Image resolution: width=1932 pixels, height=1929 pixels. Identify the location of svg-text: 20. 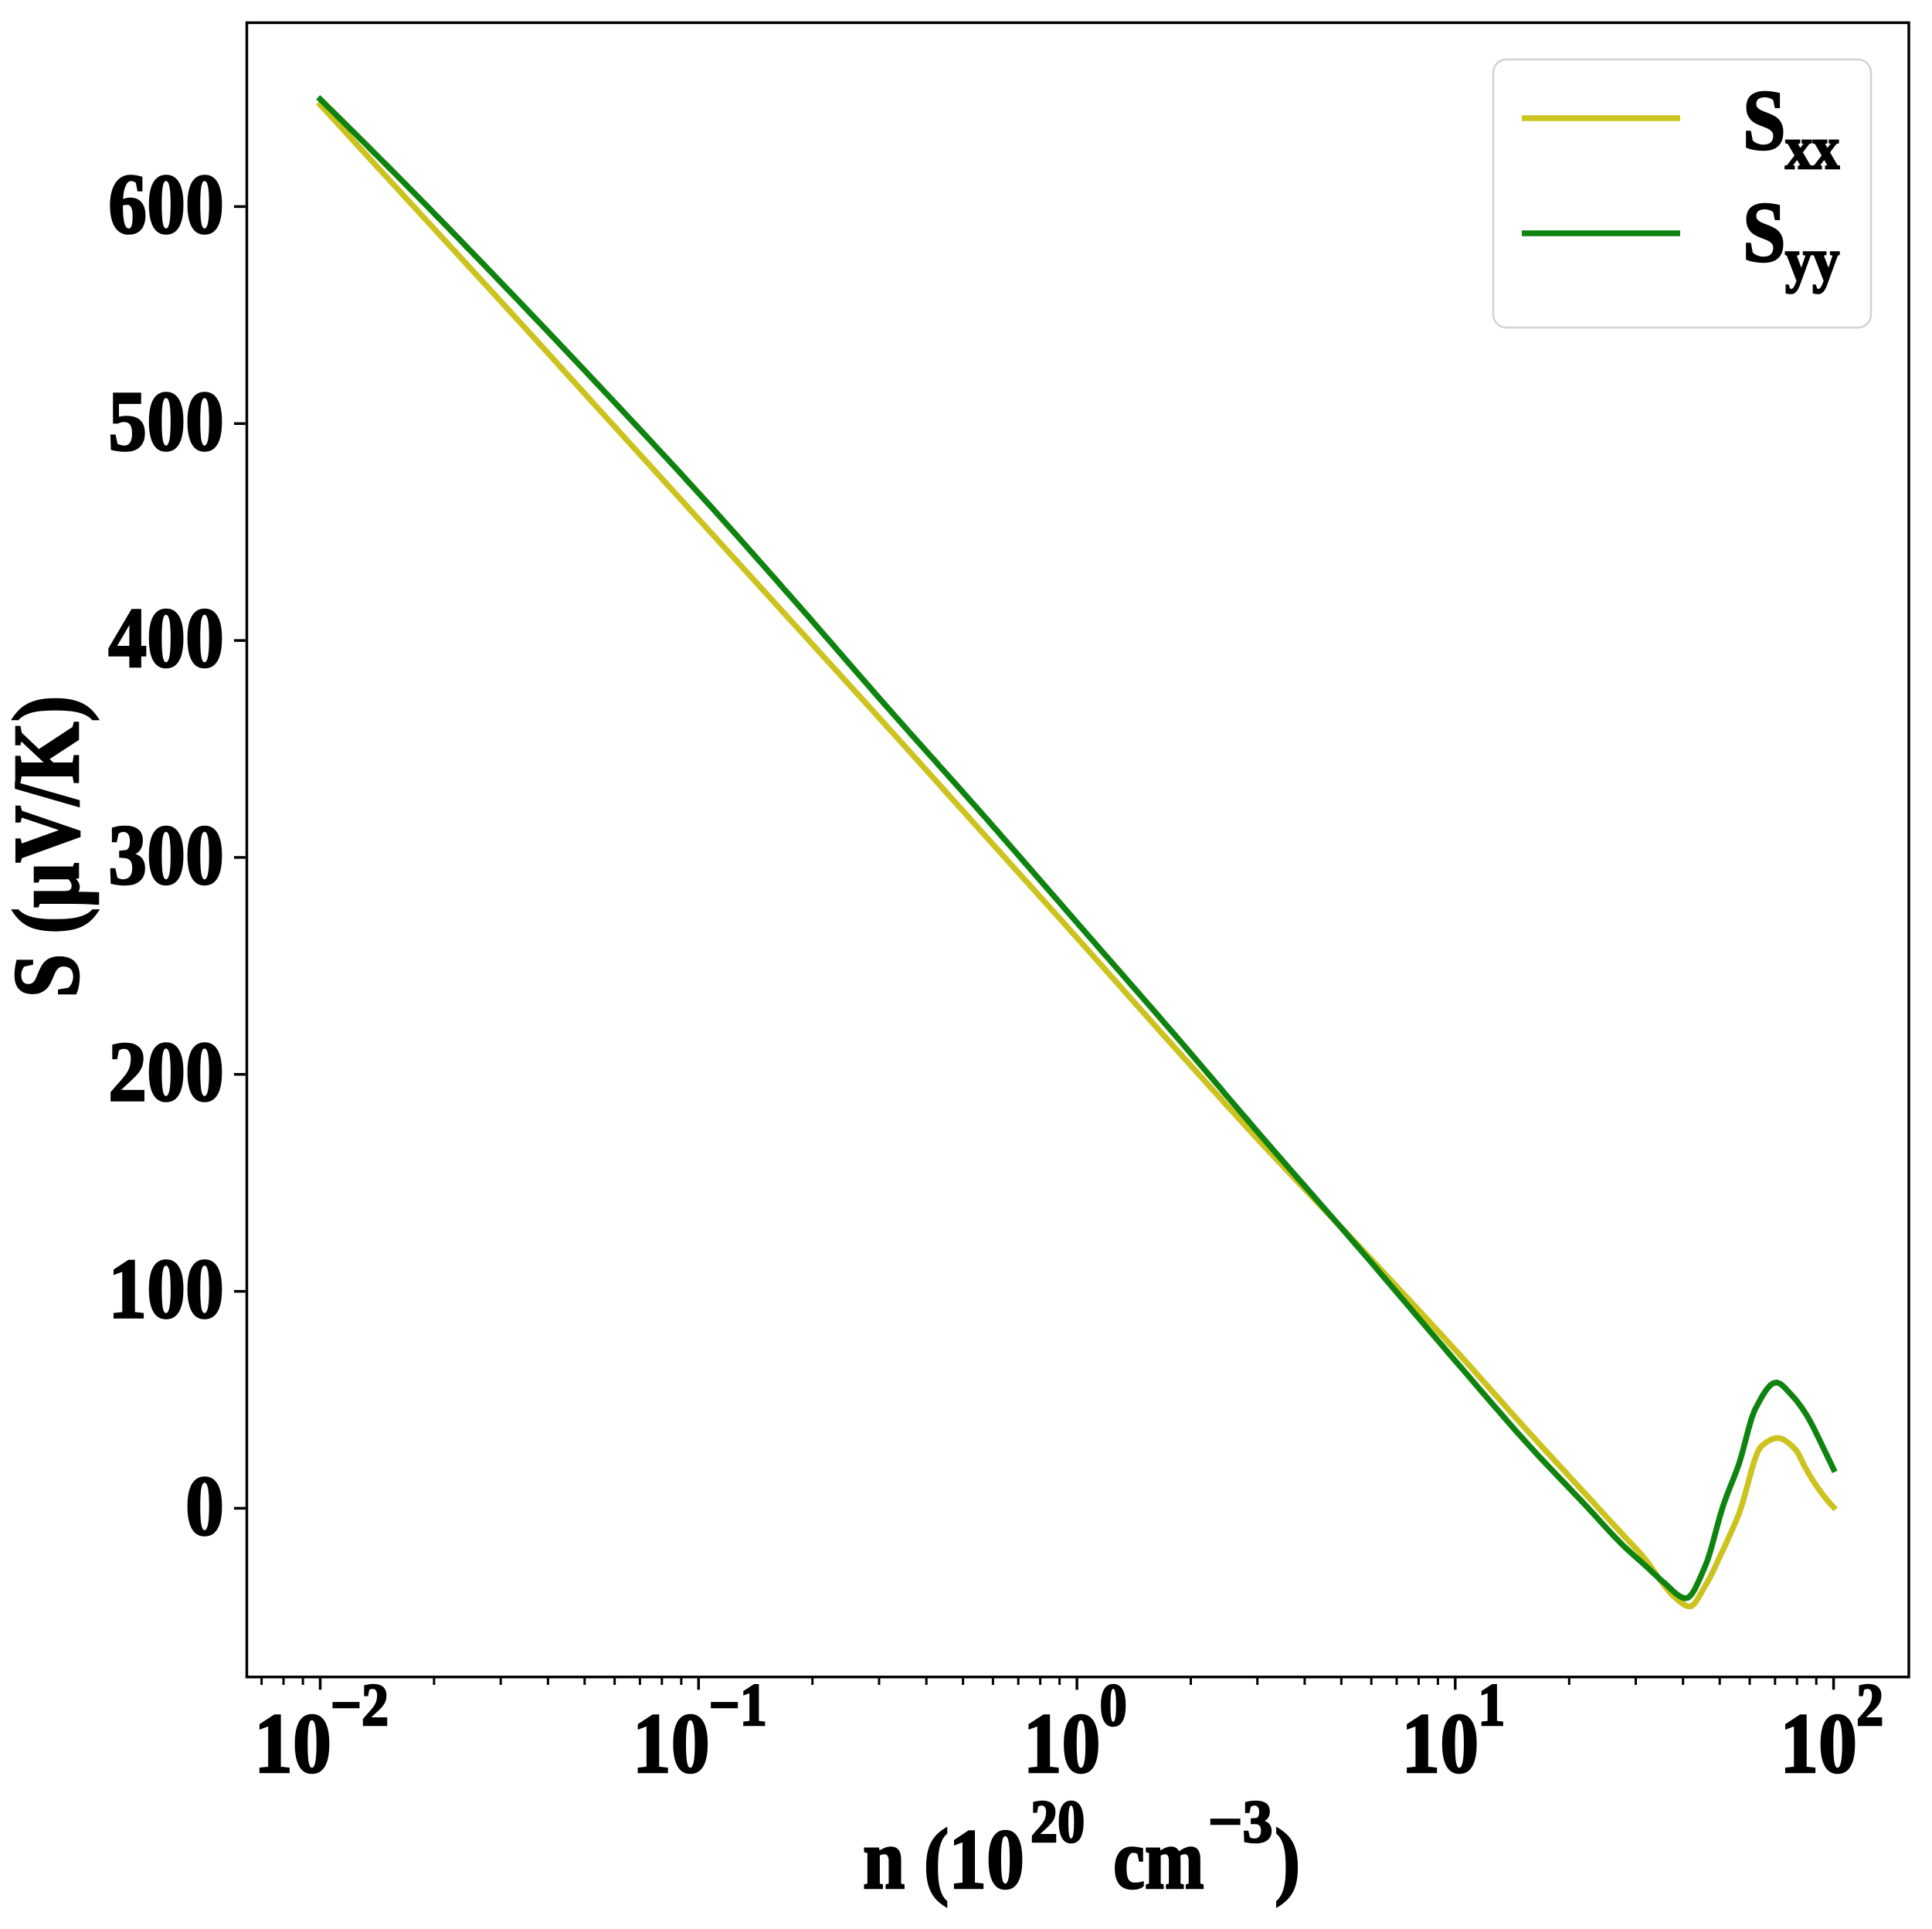
(1058, 1823).